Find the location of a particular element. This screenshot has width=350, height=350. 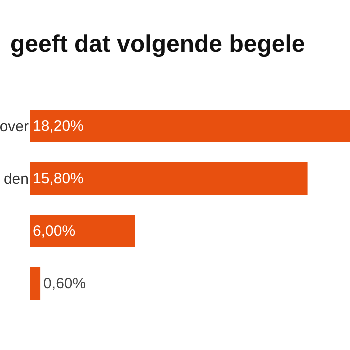

y-tick-label: over is located at coordinates (14, 127).